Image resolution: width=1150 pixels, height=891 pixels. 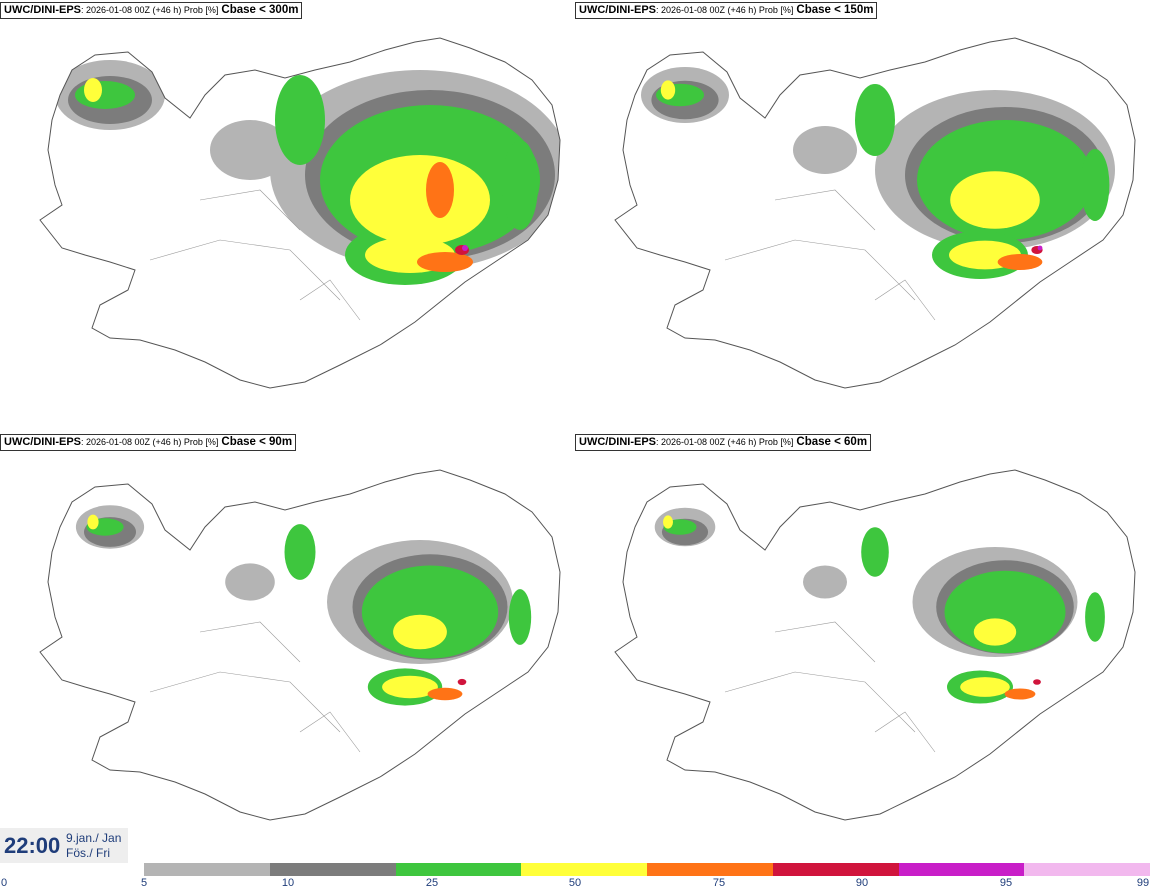 I want to click on colorbar-tick-label: 99, so click(x=1143, y=883).